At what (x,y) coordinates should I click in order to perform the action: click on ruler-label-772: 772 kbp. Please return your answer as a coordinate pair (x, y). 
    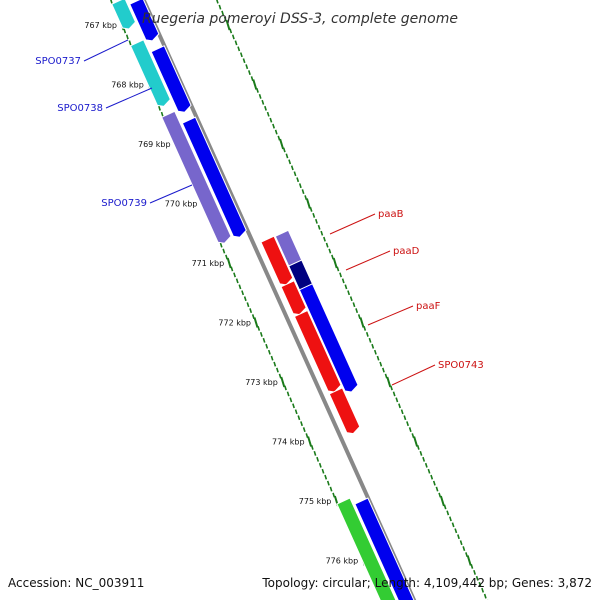
    Looking at the image, I should click on (234, 323).